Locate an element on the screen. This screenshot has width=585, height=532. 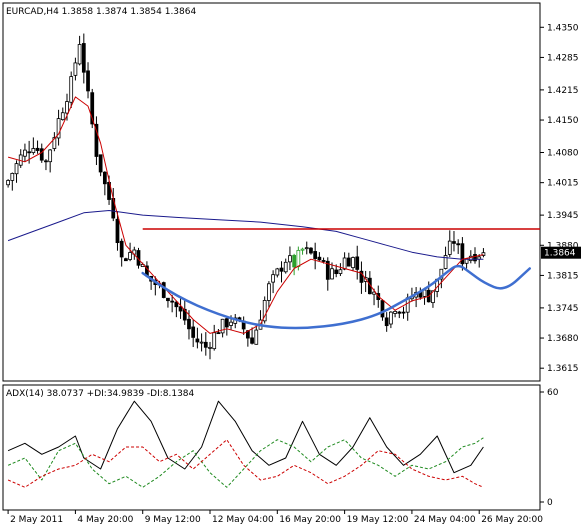
price-tick-label: 1.3945 is located at coordinates (563, 216).